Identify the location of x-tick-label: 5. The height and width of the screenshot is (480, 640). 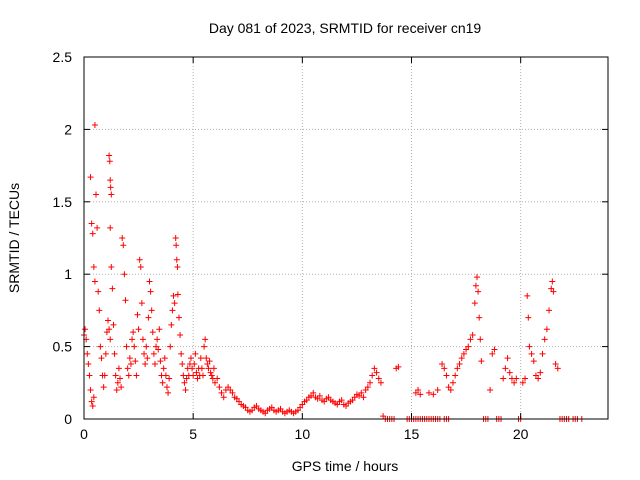
(193, 434).